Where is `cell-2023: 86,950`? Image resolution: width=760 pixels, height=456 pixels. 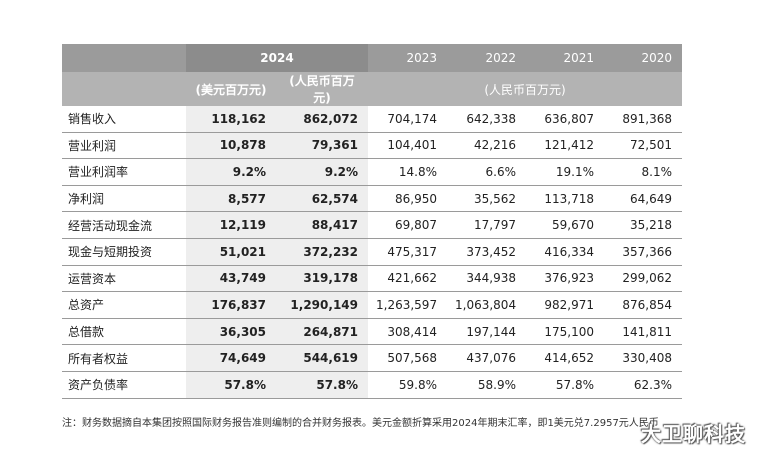
cell-2023: 86,950 is located at coordinates (407, 199).